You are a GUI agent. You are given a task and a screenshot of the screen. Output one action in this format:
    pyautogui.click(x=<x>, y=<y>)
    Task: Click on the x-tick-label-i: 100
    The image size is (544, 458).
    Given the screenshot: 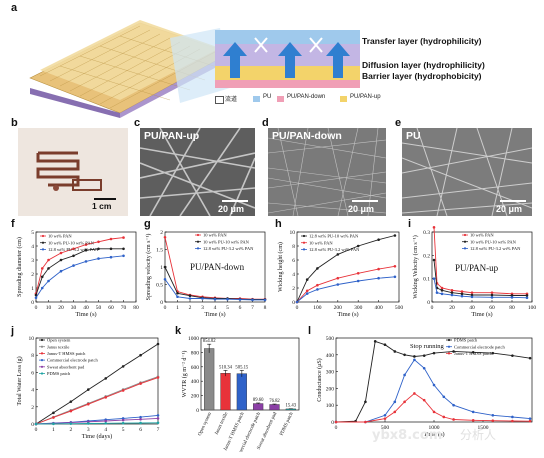 What is the action you would take?
    pyautogui.click(x=532, y=308)
    